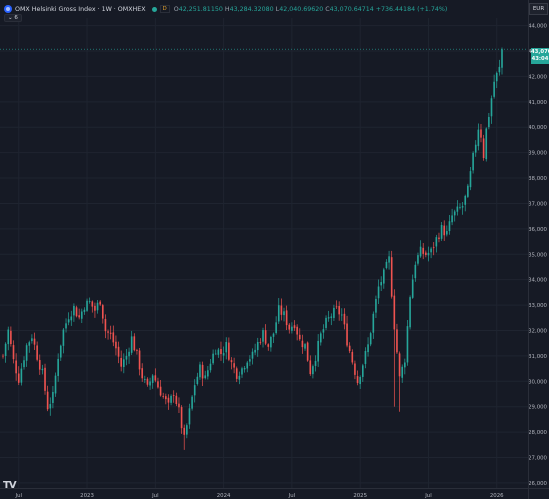 Image resolution: width=549 pixels, height=499 pixels. Describe the element at coordinates (537, 382) in the screenshot. I see `y-tick-label: 30,000` at that location.